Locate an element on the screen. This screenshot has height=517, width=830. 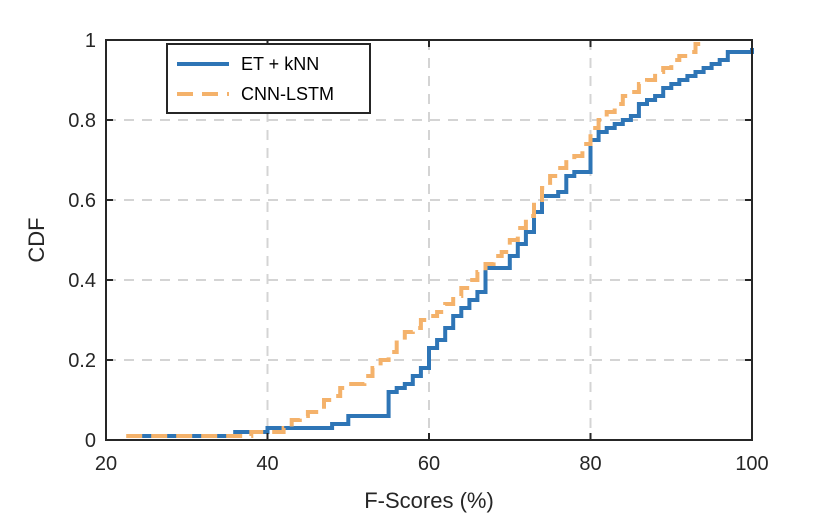
y-axis-label: CDF is located at coordinates (36, 239).